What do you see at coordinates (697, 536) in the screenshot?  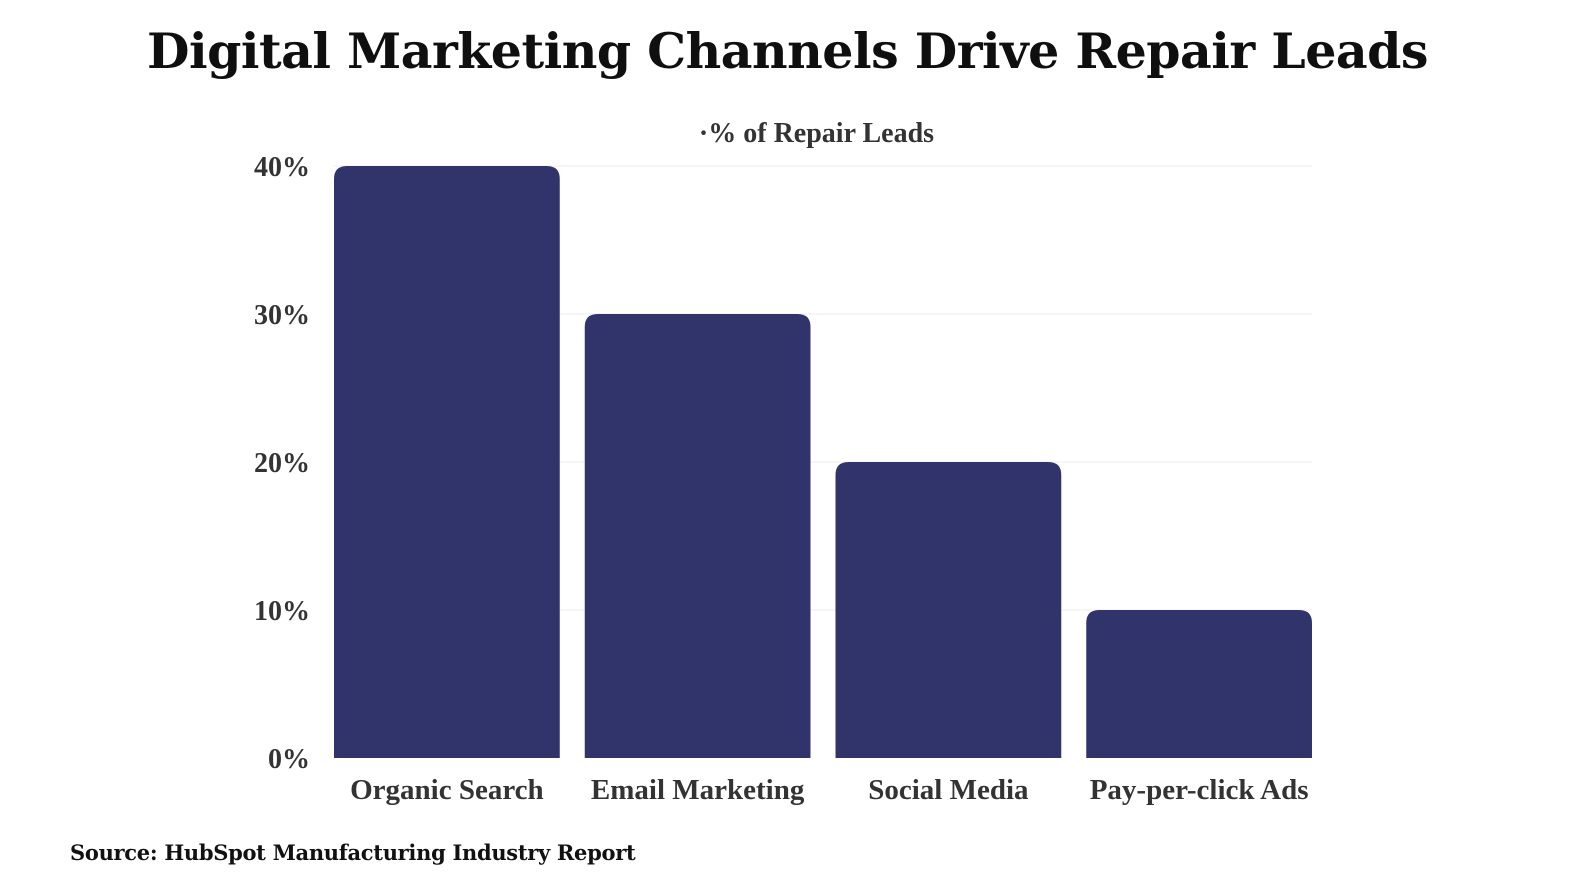 I see `bar-email-marketing` at bounding box center [697, 536].